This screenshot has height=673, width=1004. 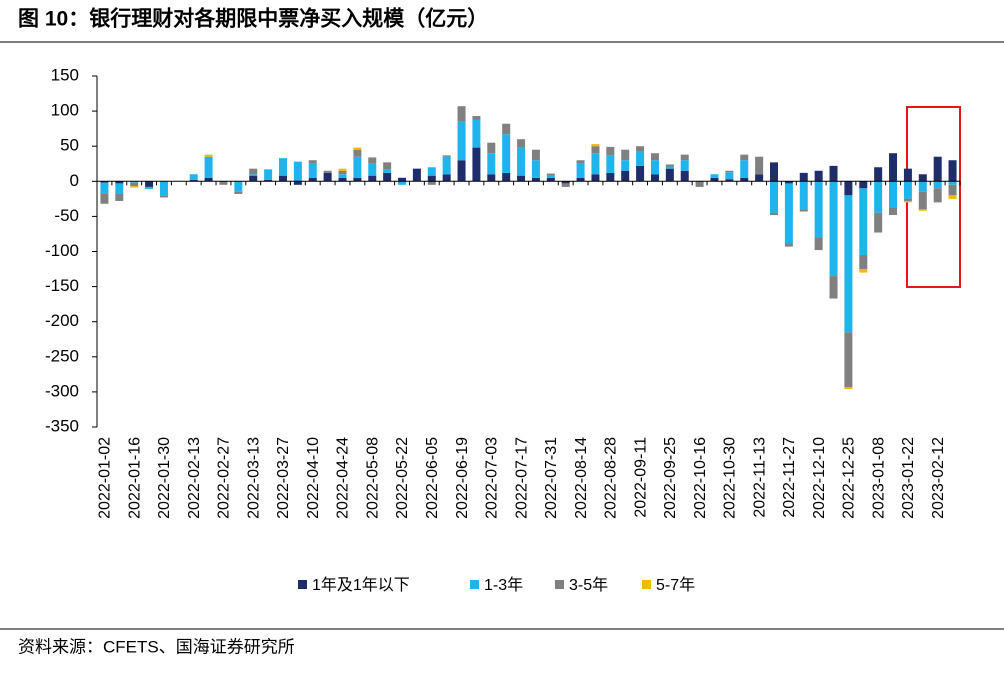 I want to click on x-tick-label: 2022-01-30, so click(x=164, y=478).